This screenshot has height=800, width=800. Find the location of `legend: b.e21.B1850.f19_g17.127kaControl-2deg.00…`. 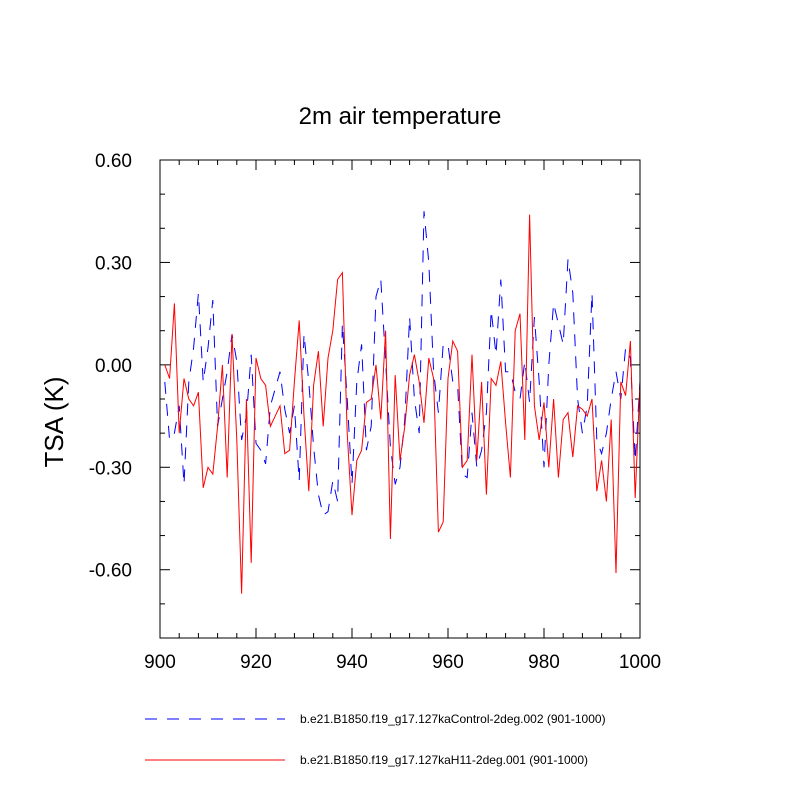

legend: b.e21.B1850.f19_g17.127kaControl-2deg.00… is located at coordinates (375, 739).